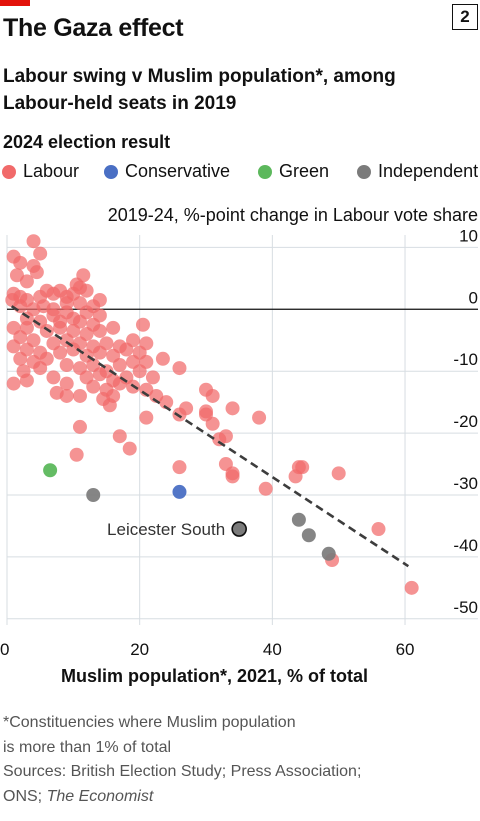 The width and height of the screenshot is (480, 821). What do you see at coordinates (9, 171) in the screenshot?
I see `legend-dot-labour` at bounding box center [9, 171].